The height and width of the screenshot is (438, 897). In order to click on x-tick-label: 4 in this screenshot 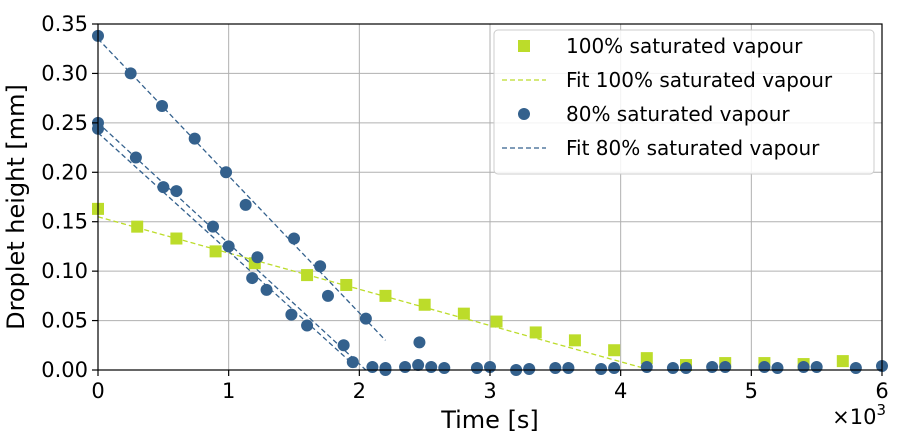, I will do `click(620, 391)`.